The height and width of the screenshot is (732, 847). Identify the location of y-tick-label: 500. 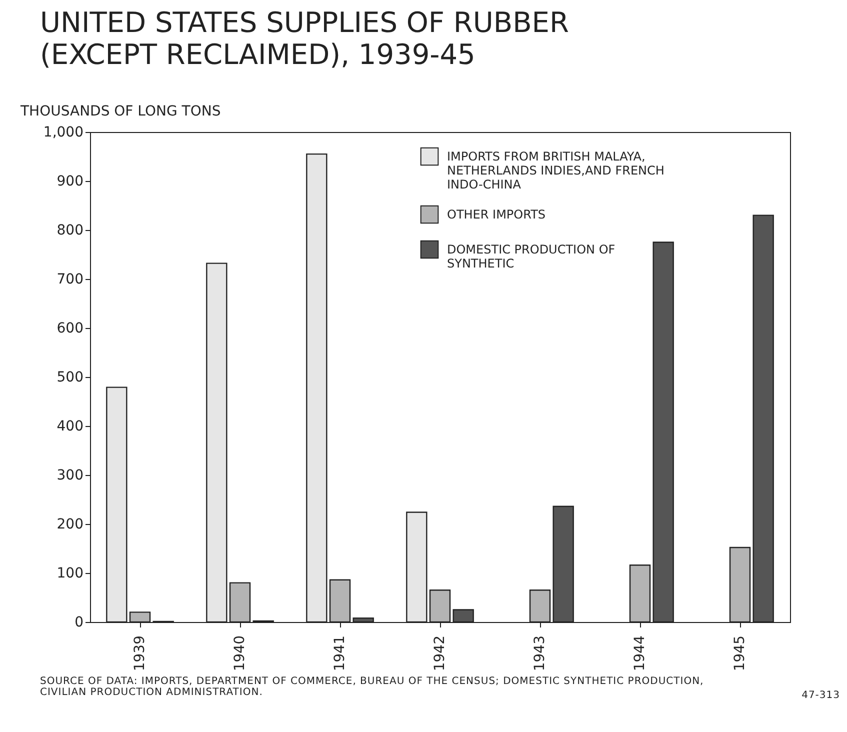
(70, 378).